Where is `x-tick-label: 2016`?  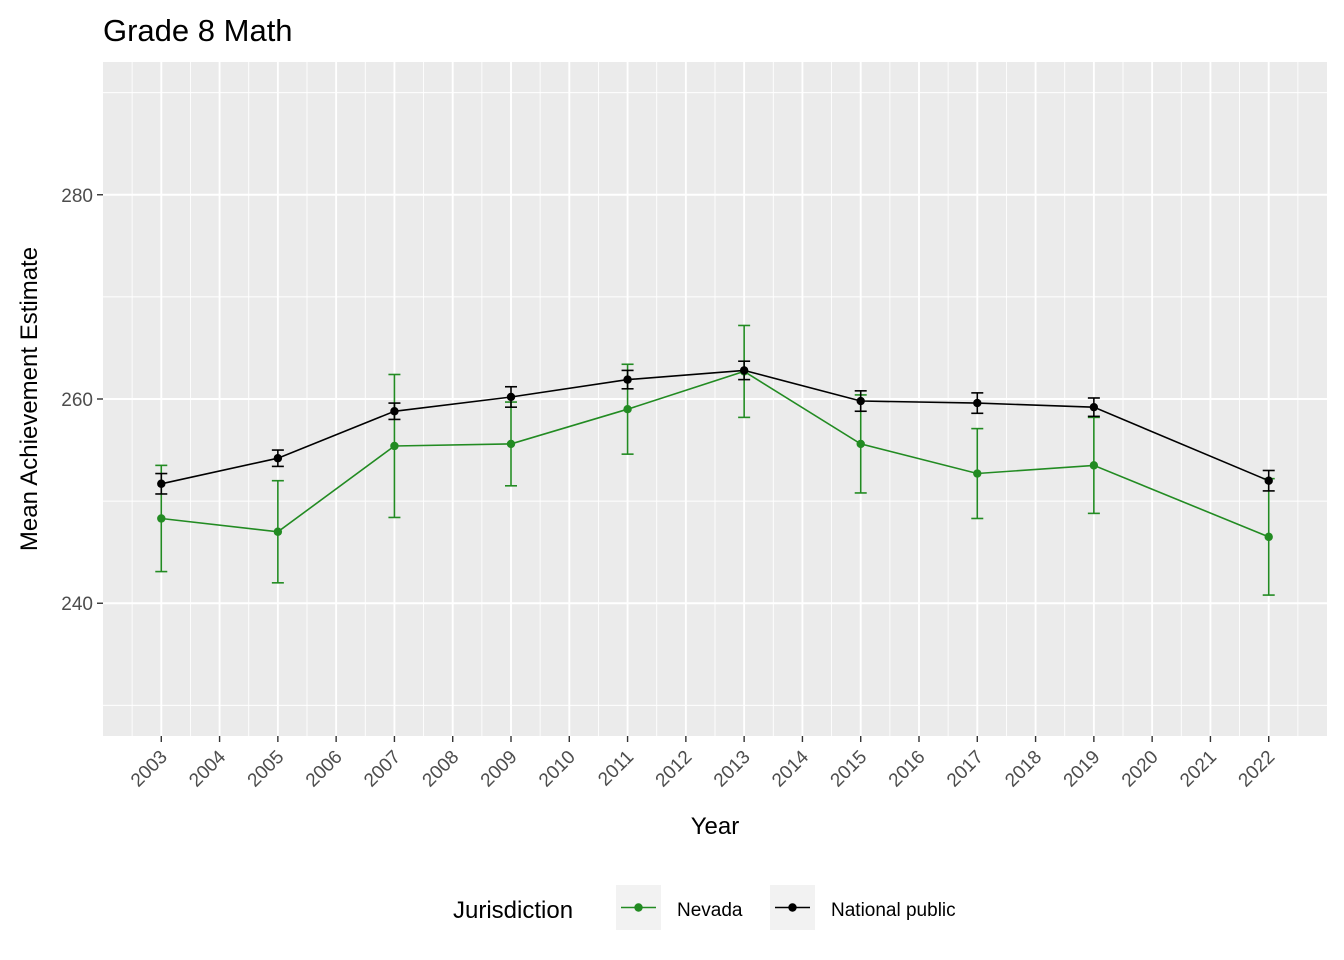 x-tick-label: 2016 is located at coordinates (907, 769).